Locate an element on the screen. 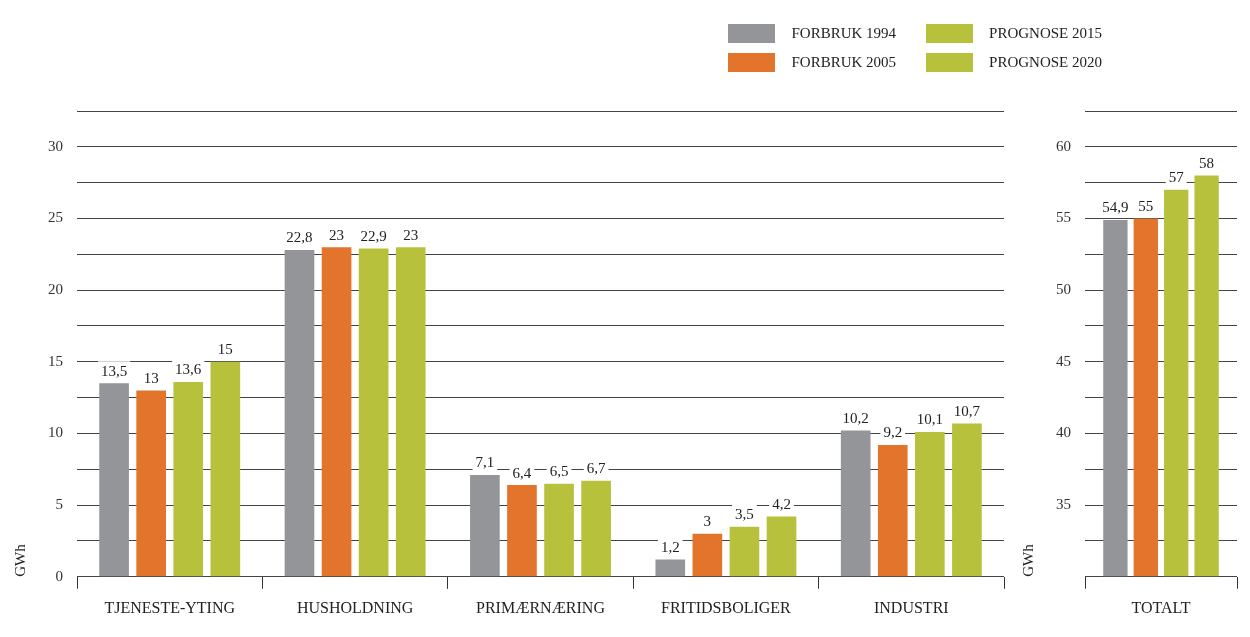 This screenshot has width=1250, height=637. data-label: 3,5 is located at coordinates (744, 514).